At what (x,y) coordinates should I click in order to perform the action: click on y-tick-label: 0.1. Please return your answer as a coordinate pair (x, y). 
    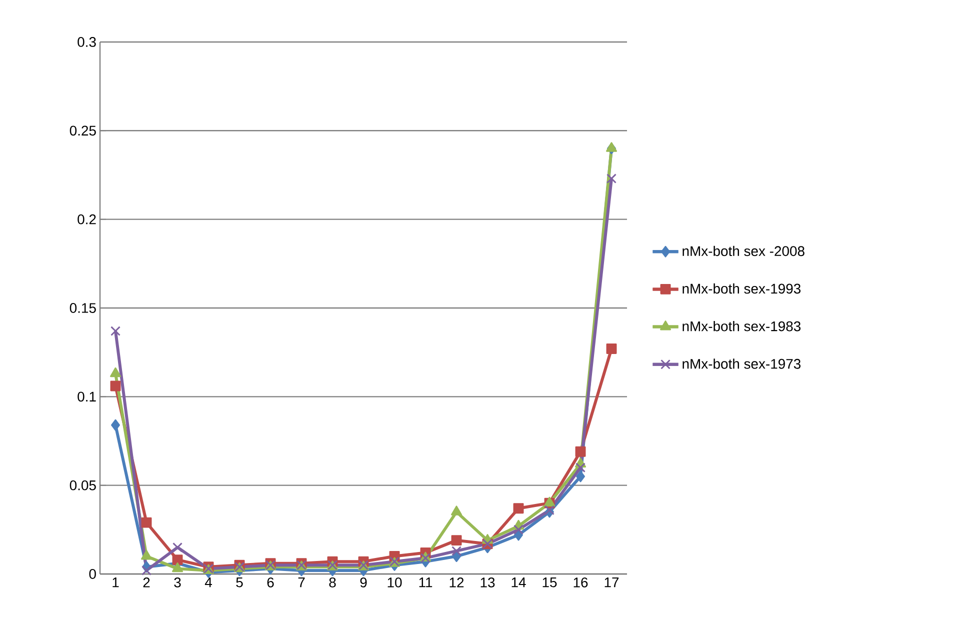
    Looking at the image, I should click on (87, 397).